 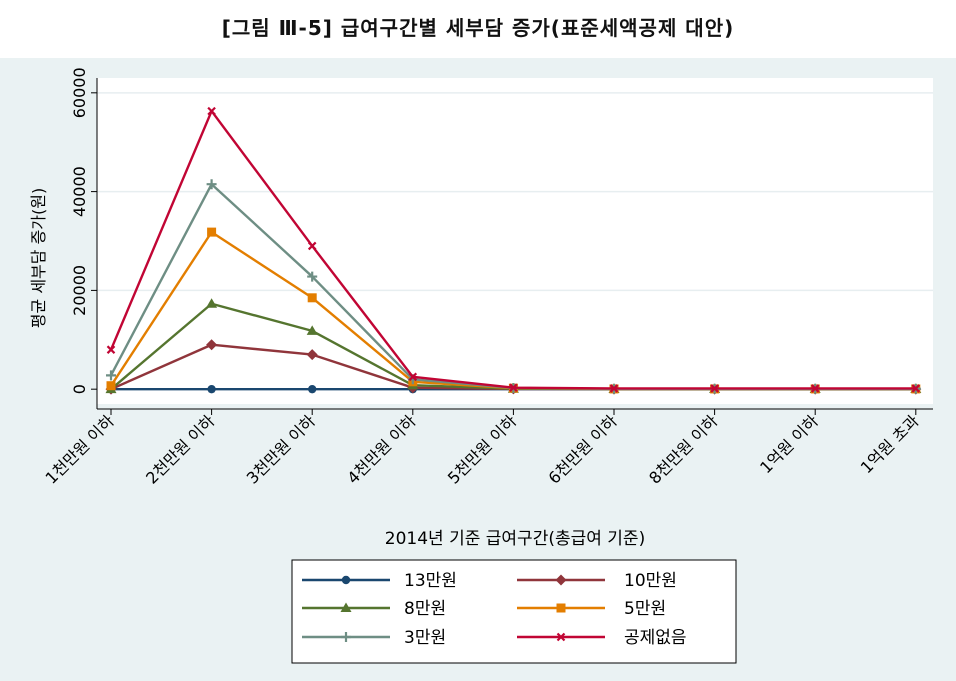 I want to click on legend-label: 5만원, so click(x=645, y=609).